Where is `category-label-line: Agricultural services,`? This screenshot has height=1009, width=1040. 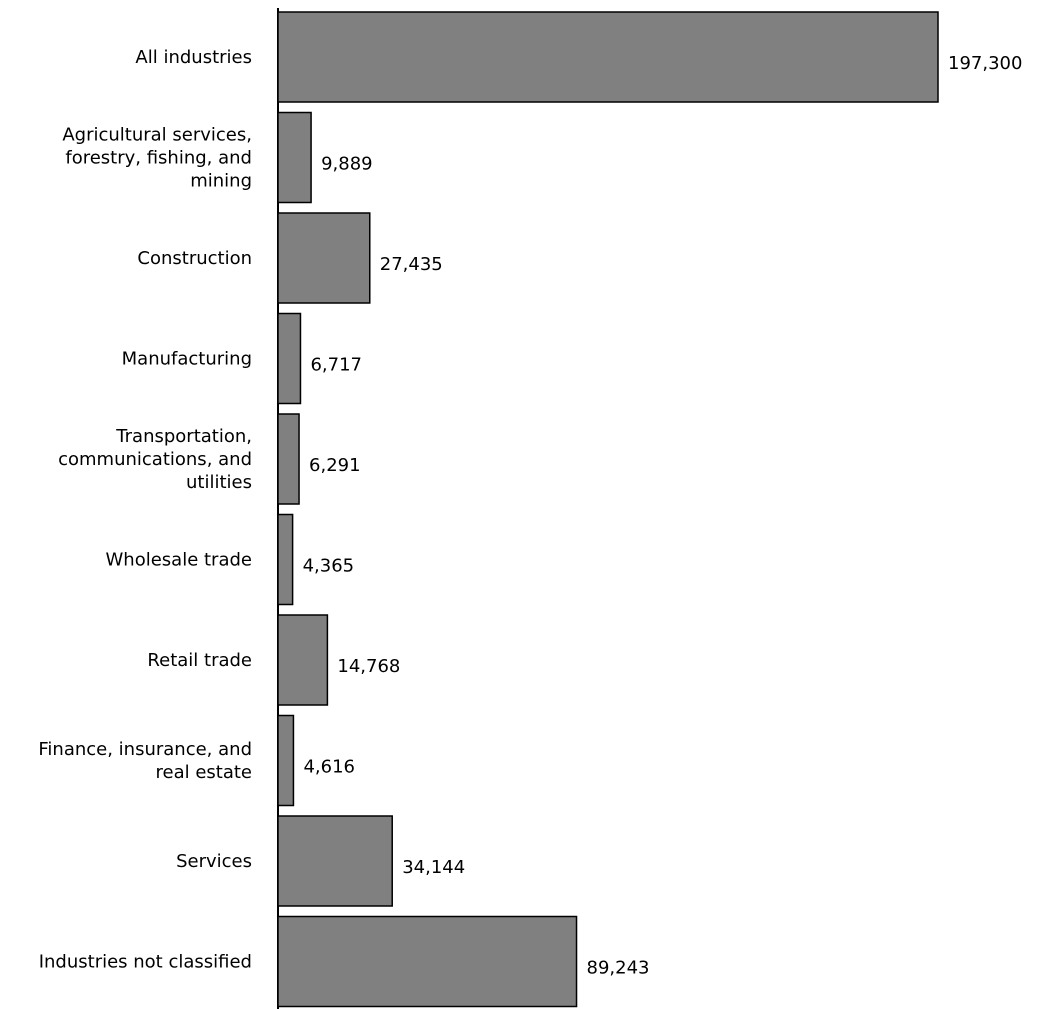 category-label-line: Agricultural services, is located at coordinates (157, 135).